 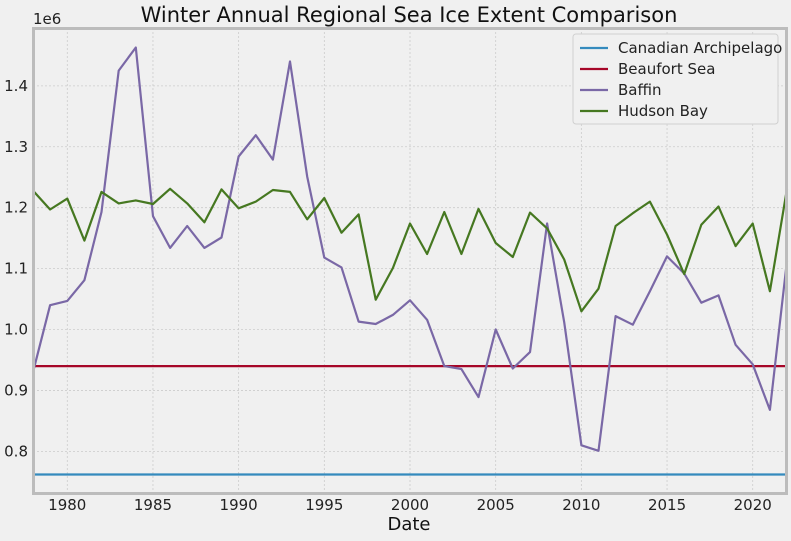 I want to click on legend-label: Beaufort Sea, so click(x=666, y=69).